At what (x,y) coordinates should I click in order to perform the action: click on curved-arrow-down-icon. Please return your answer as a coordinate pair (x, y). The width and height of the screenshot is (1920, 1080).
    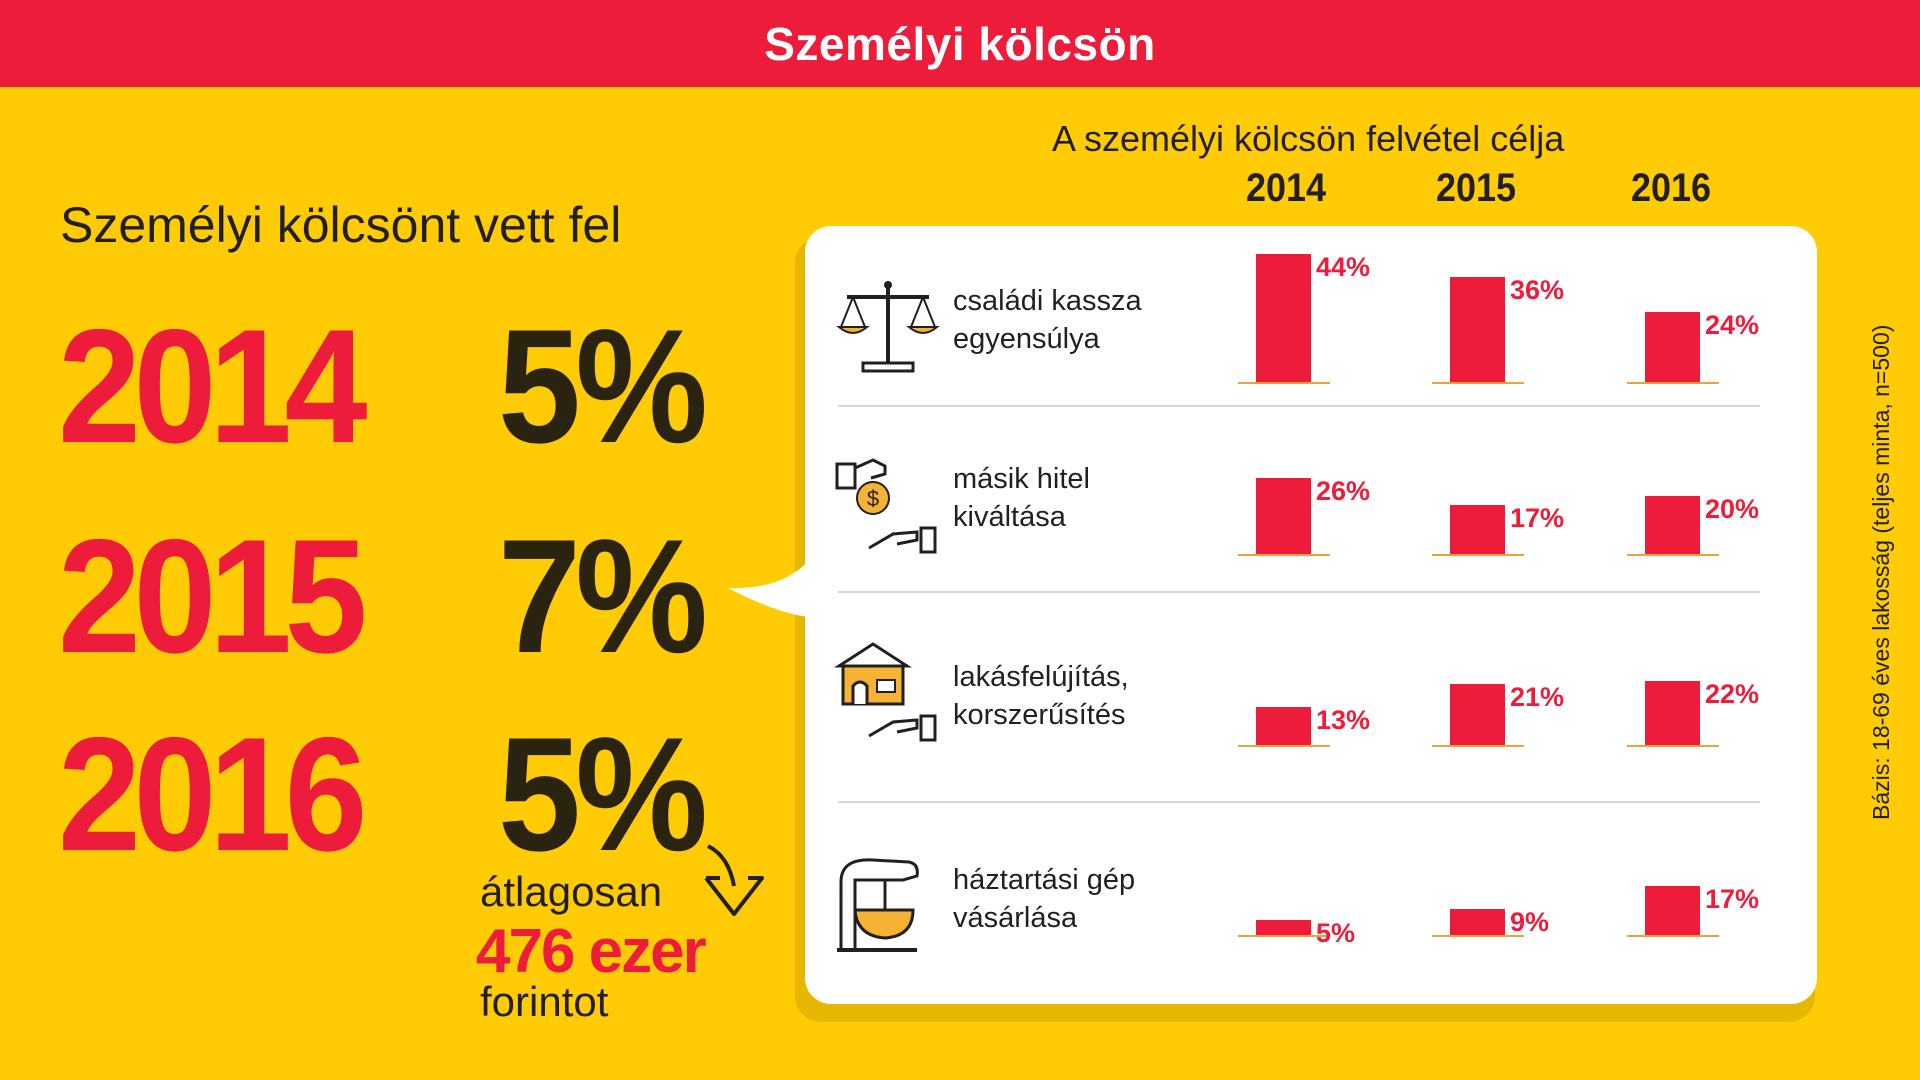
    Looking at the image, I should click on (734, 880).